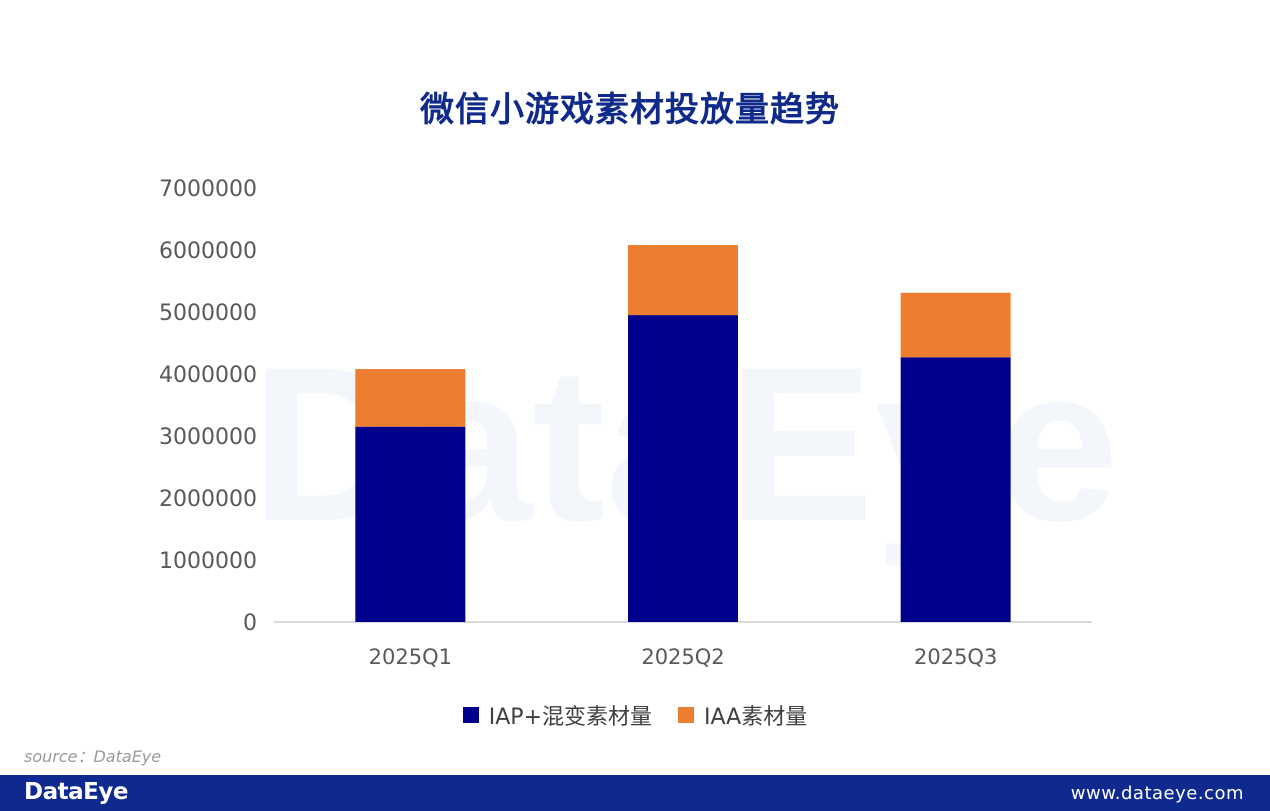 This screenshot has height=811, width=1270. What do you see at coordinates (208, 375) in the screenshot?
I see `y-tick-label: 4000000` at bounding box center [208, 375].